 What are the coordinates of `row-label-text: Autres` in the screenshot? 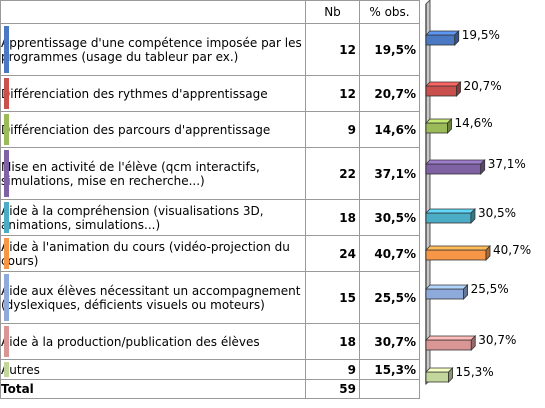 It's located at (20, 369).